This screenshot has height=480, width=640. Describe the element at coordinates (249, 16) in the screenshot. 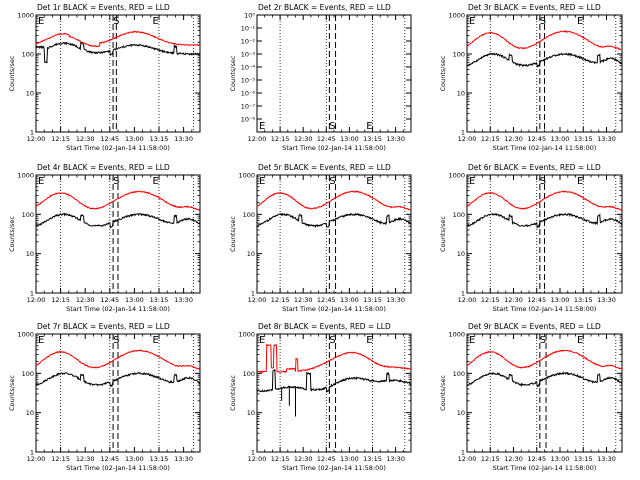

I see `y-tick-label: 10⁰` at that location.